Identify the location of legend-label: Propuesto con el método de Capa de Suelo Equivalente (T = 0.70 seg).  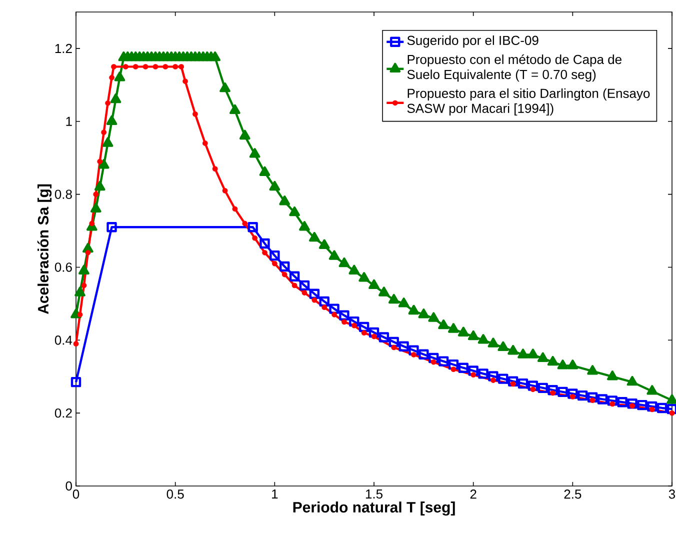
(514, 68).